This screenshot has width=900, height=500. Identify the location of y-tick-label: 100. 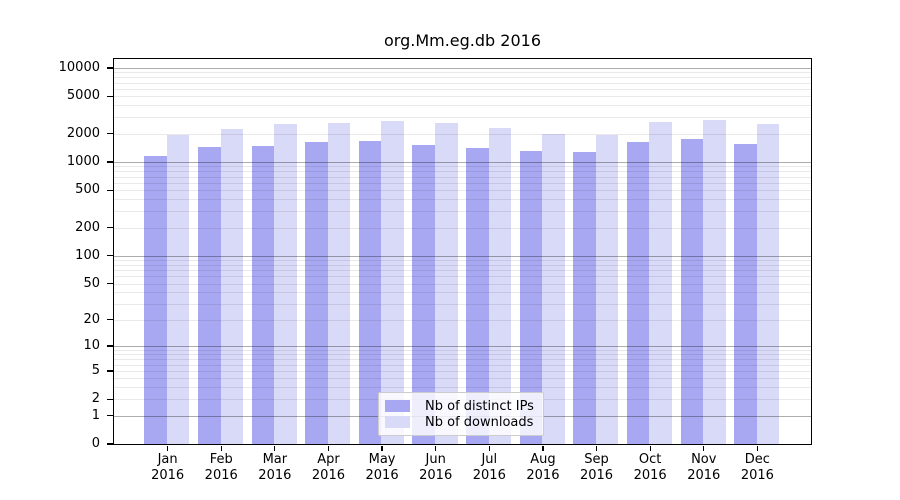
(87, 255).